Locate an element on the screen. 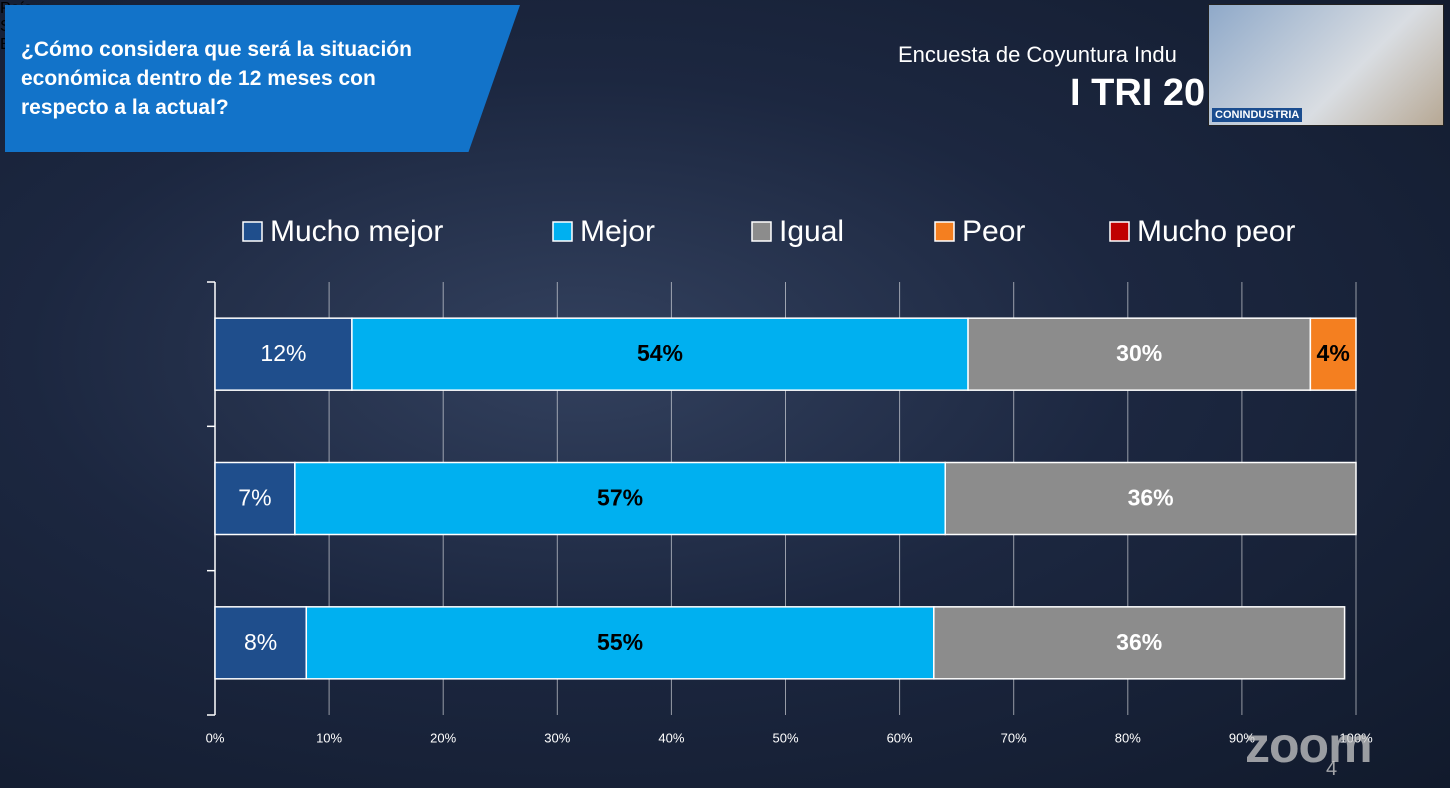 This screenshot has width=1450, height=788. legend-label: Peor is located at coordinates (993, 231).